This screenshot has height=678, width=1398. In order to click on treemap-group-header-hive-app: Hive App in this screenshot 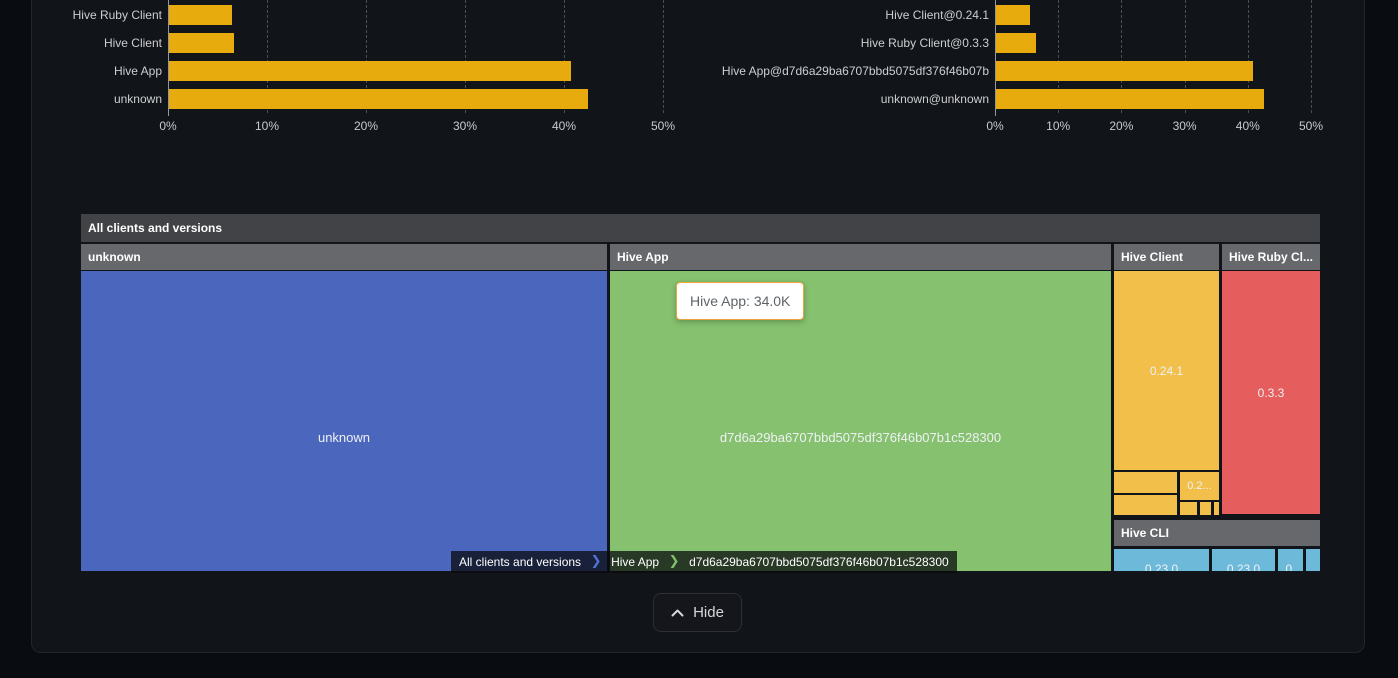, I will do `click(860, 257)`.